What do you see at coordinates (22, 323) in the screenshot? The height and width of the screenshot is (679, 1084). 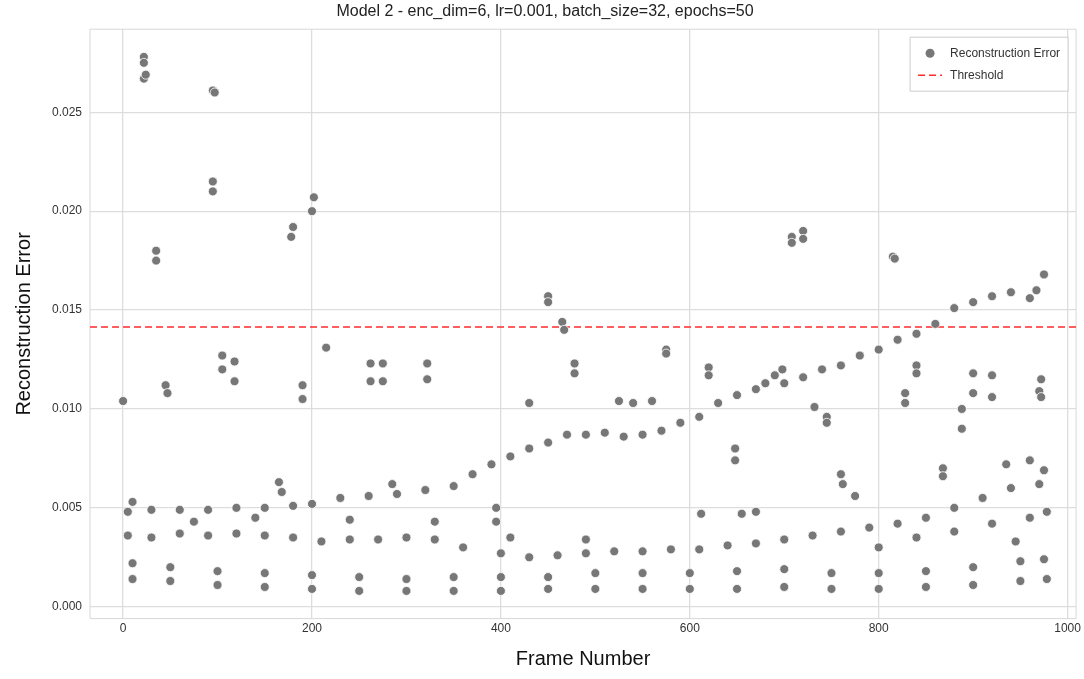 I see `y-axis-title: Reconstruction Error` at bounding box center [22, 323].